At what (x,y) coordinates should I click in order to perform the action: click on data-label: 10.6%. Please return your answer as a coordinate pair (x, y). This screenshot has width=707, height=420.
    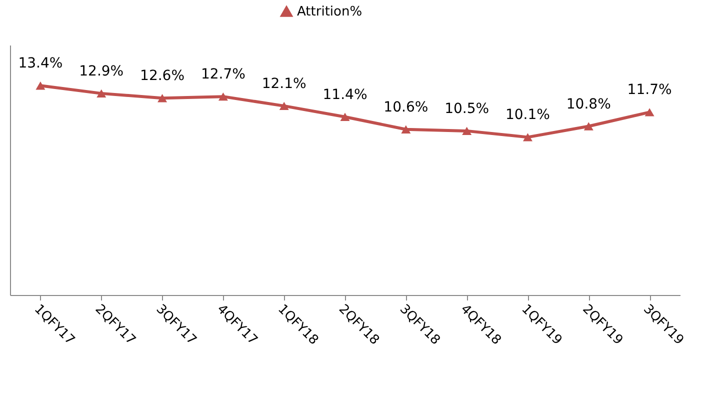
    Looking at the image, I should click on (406, 107).